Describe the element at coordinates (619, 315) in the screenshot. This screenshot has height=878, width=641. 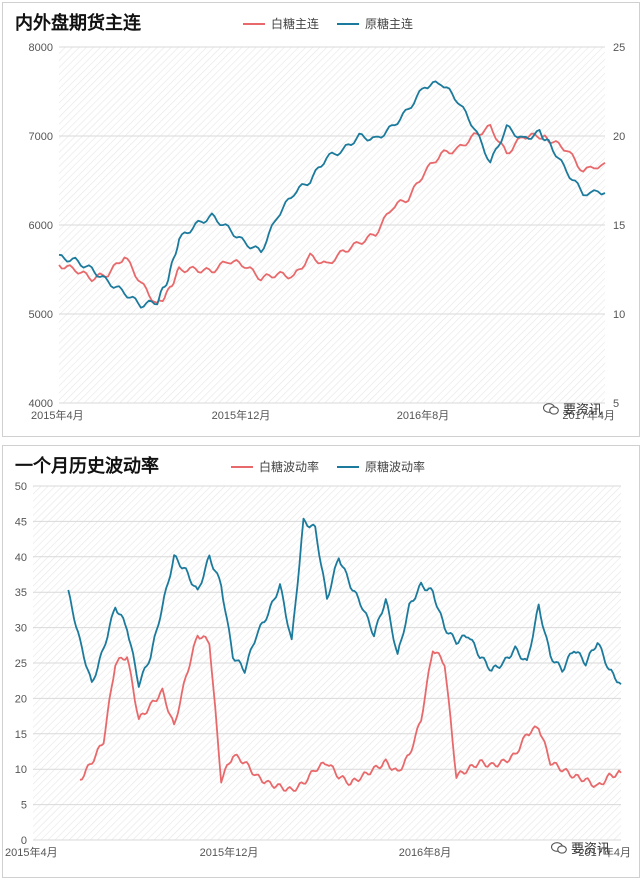
I see `y-right-tick-label: 10` at that location.